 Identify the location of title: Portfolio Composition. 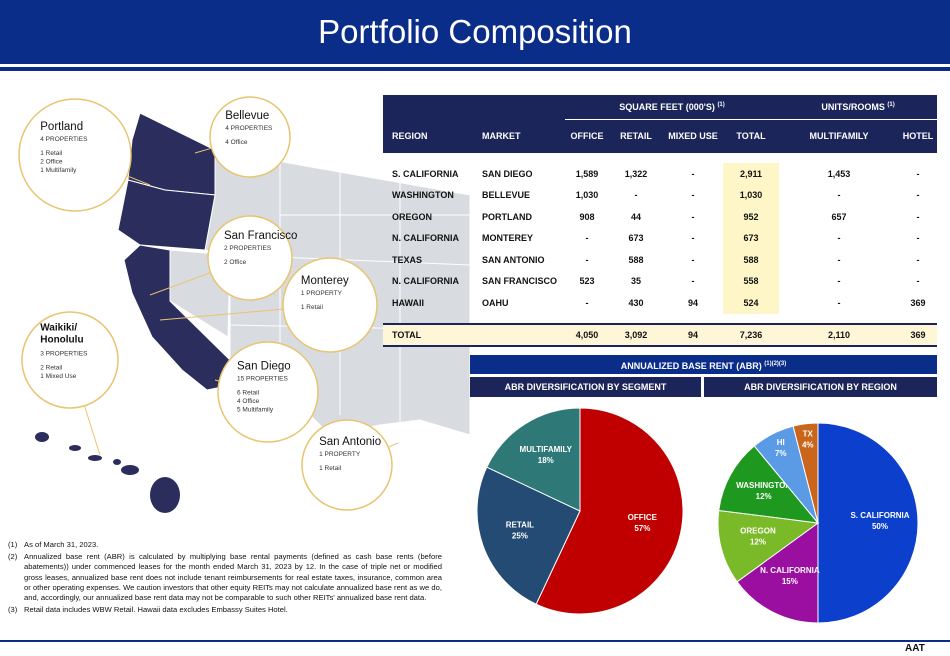
(475, 31).